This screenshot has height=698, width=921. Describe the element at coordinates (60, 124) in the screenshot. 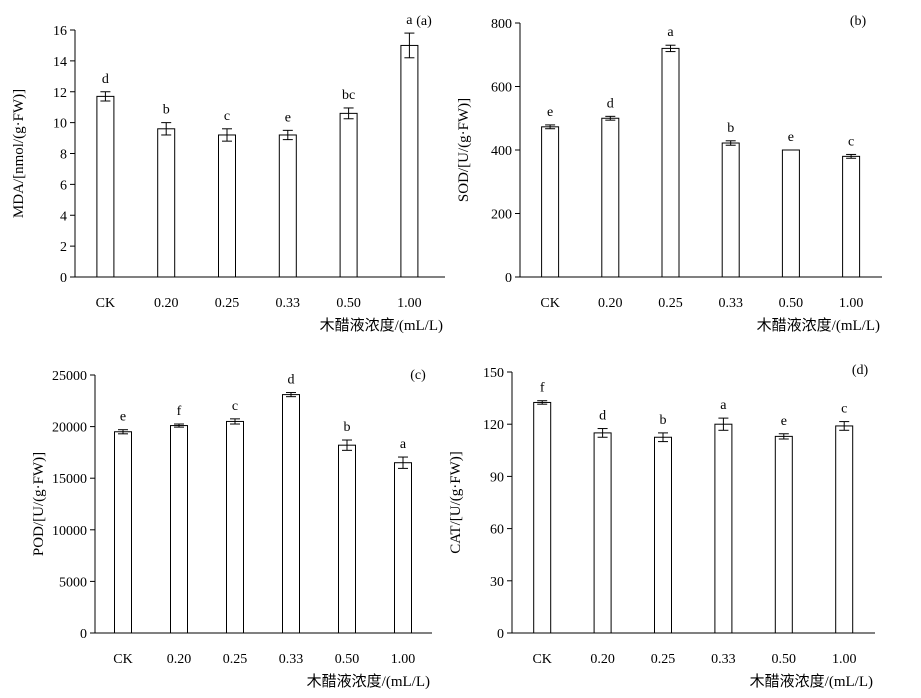

I see `y-tick-label: 10` at that location.